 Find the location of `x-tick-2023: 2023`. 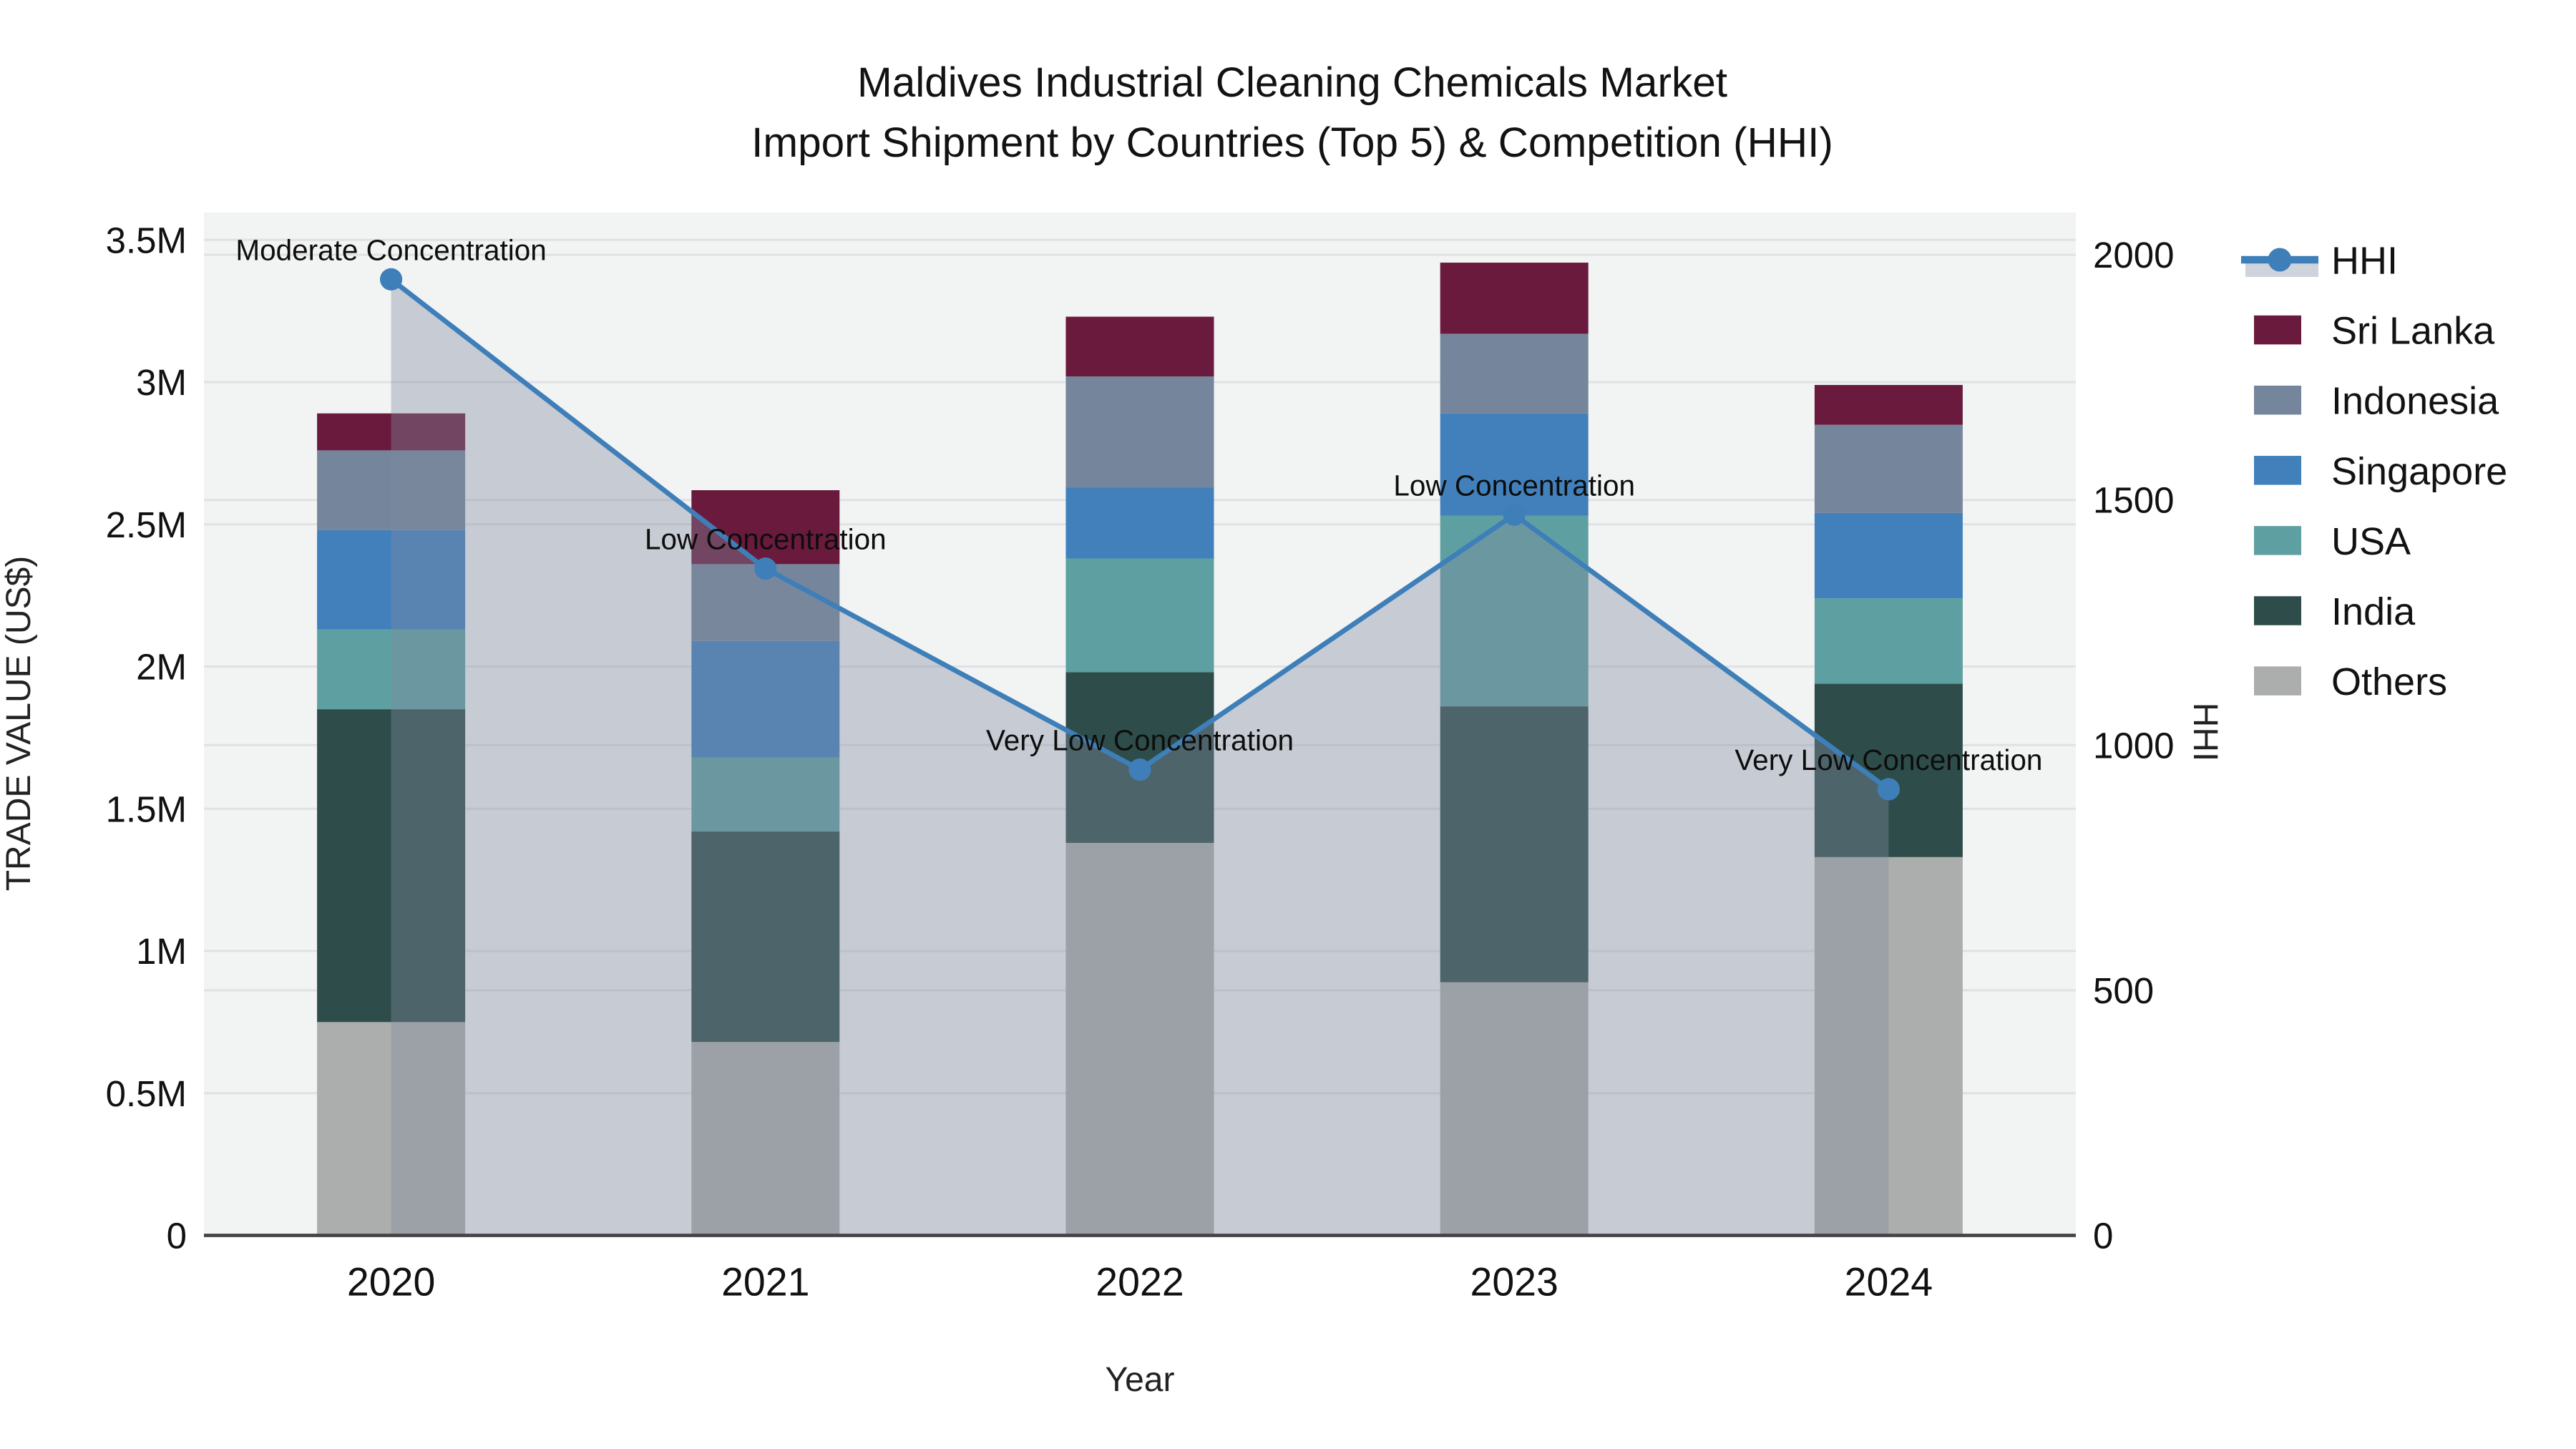

x-tick-2023: 2023 is located at coordinates (1514, 1282).